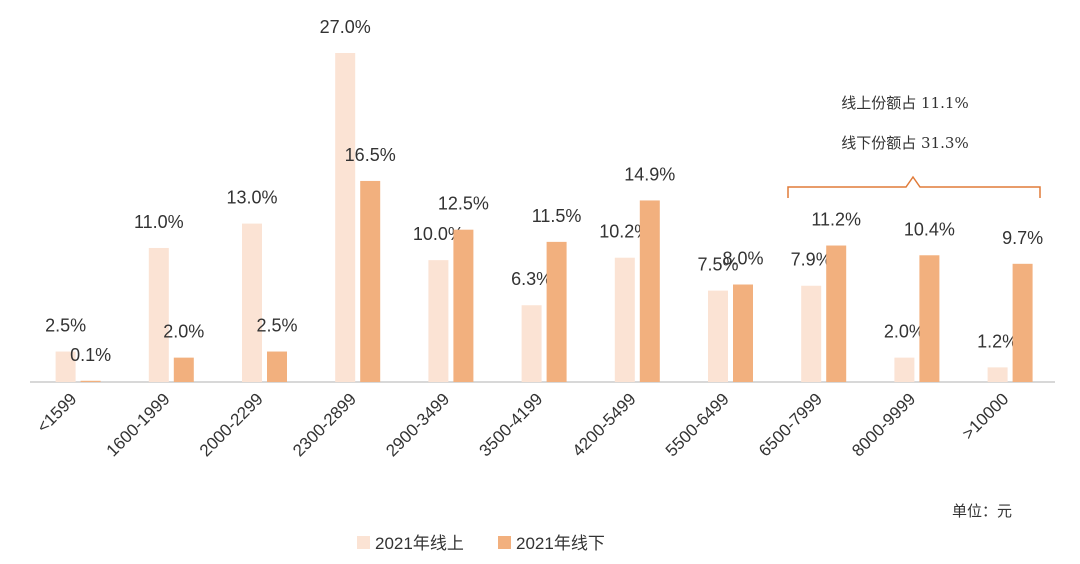  Describe the element at coordinates (231, 424) in the screenshot. I see `x-tick-label: 2000-2299` at that location.